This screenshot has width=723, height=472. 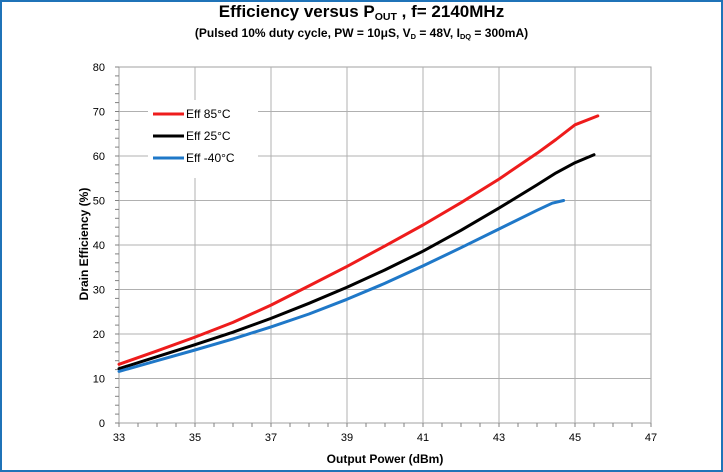 What do you see at coordinates (99, 202) in the screenshot?
I see `y-tick-label: 50` at bounding box center [99, 202].